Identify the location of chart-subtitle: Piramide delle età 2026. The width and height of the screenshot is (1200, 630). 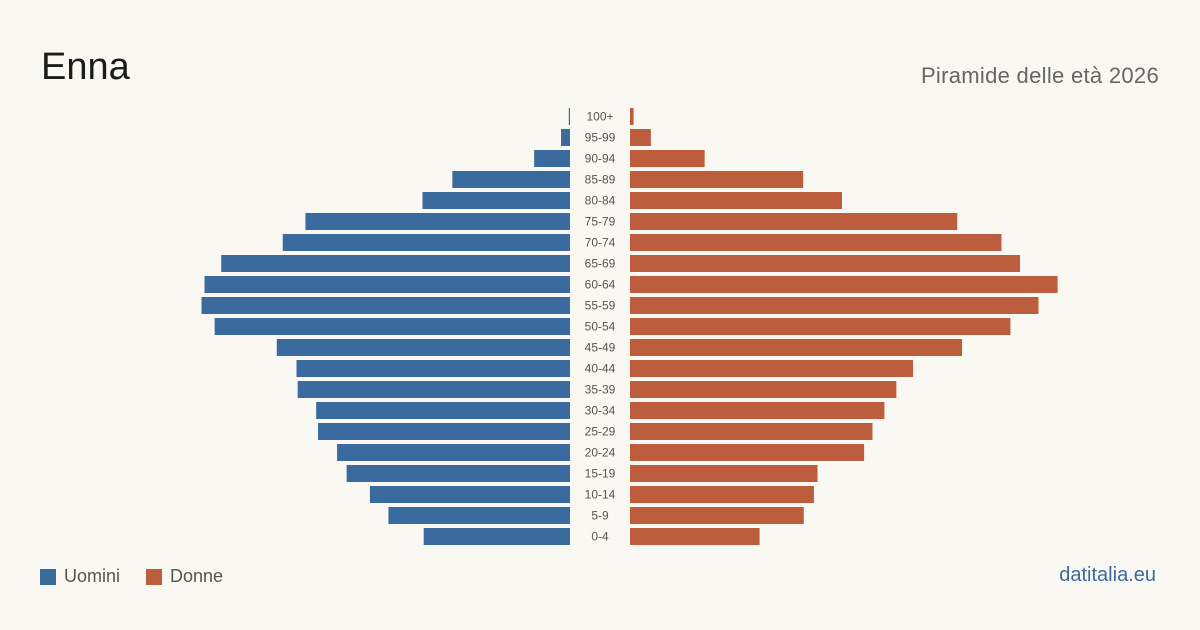
(1039, 75).